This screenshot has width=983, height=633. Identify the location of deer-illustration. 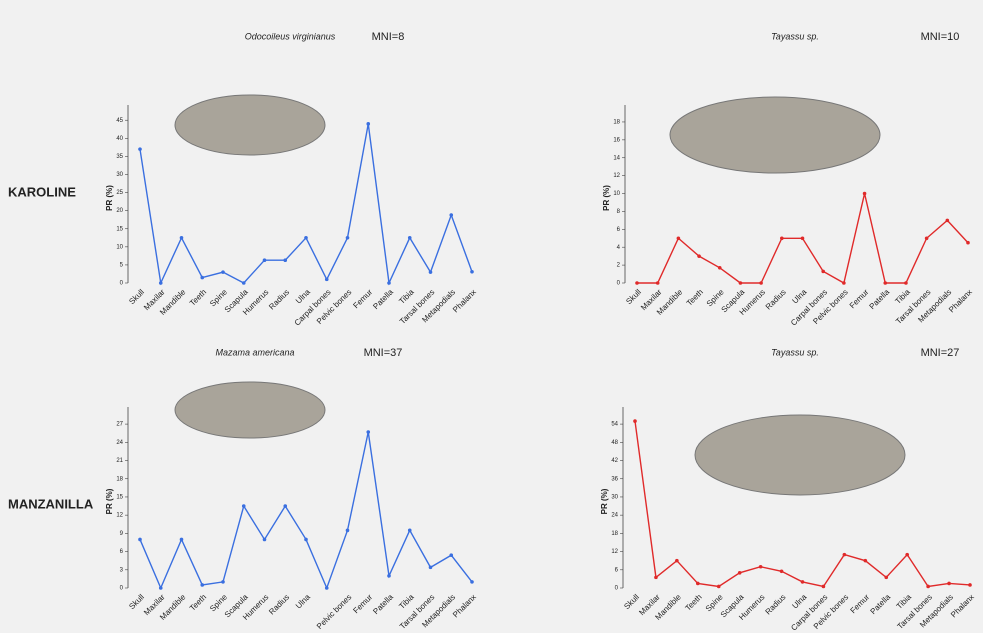
(250, 125).